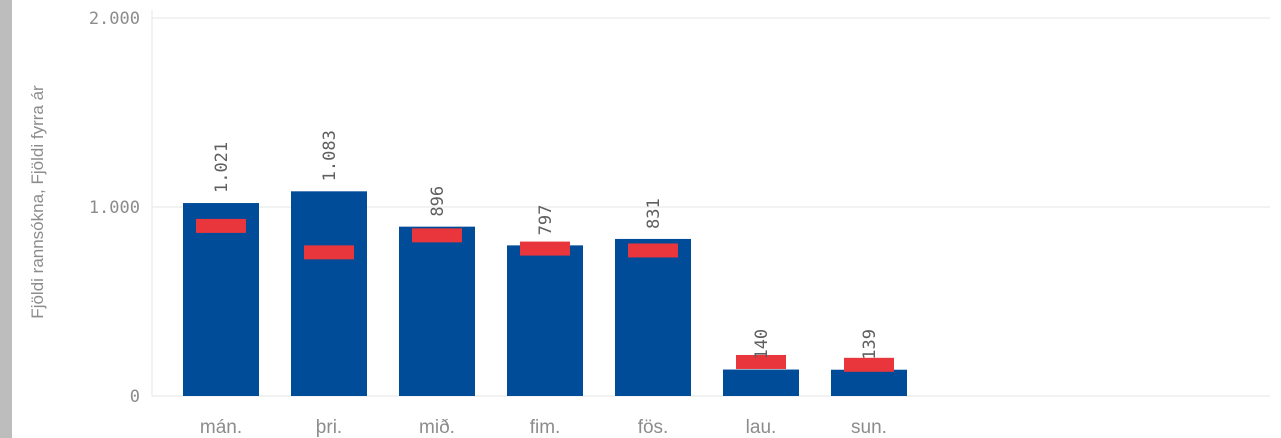 The image size is (1281, 438). I want to click on bar-value-label: 140, so click(762, 344).